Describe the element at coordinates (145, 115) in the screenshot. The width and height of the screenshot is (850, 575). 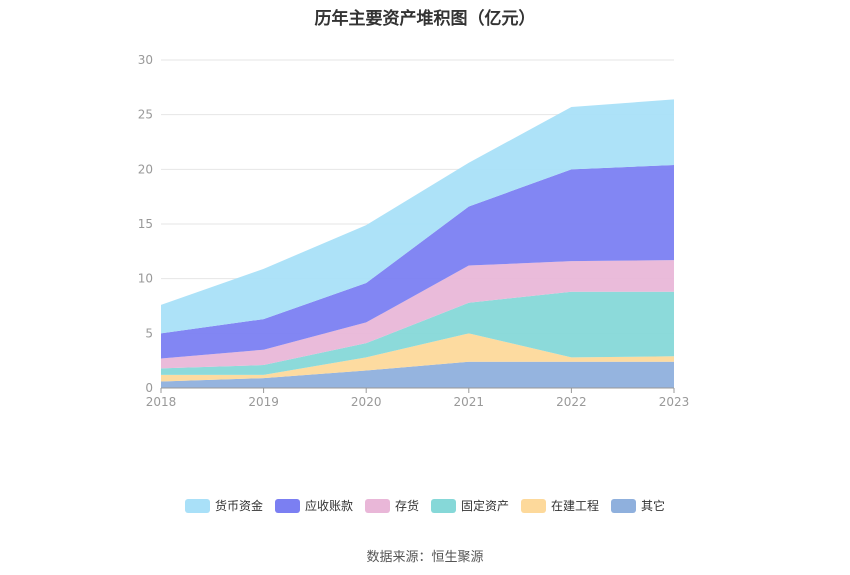
I see `y-tick-label: 25` at that location.